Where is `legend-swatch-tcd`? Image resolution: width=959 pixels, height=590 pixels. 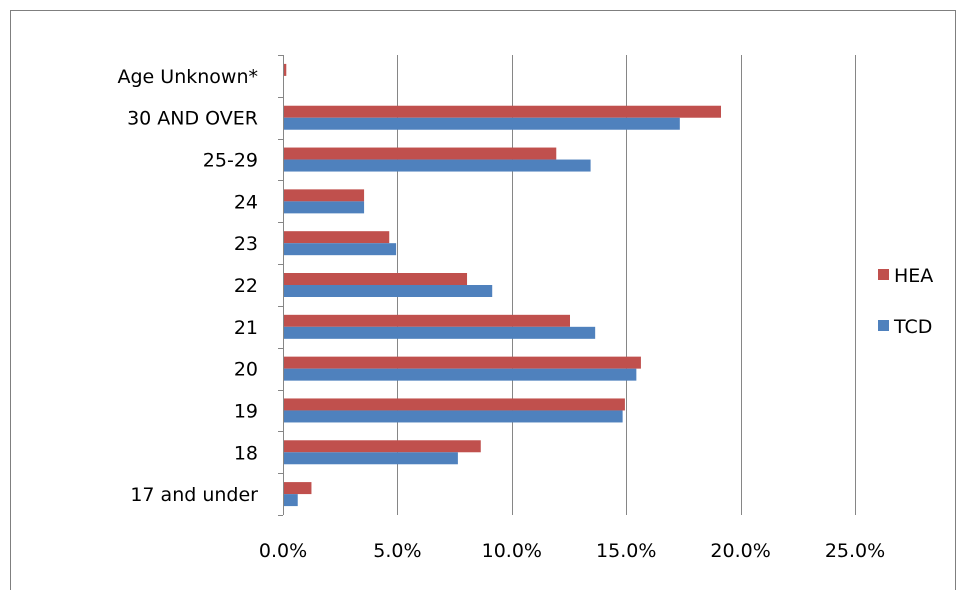
legend-swatch-tcd is located at coordinates (883, 325).